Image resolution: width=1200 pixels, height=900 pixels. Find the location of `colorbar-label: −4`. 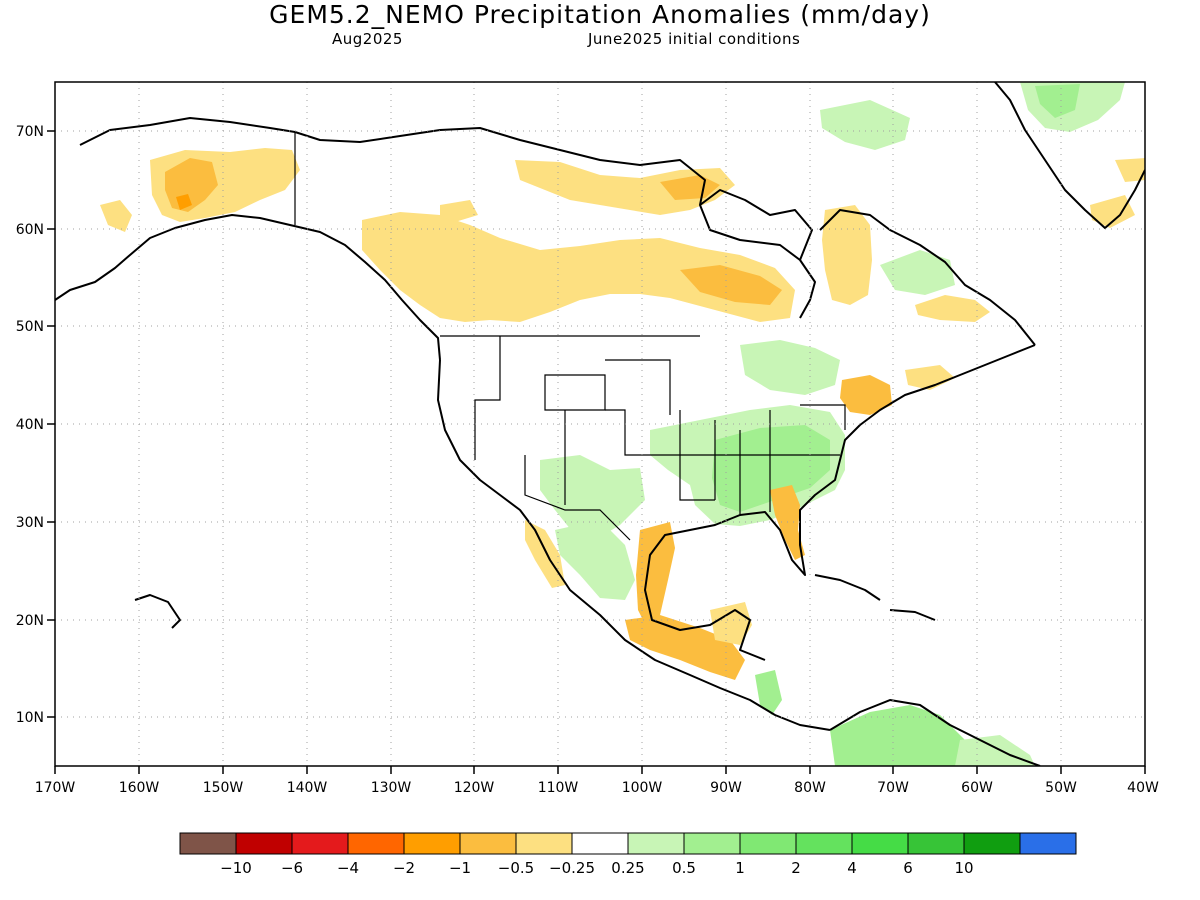

colorbar-label: −4 is located at coordinates (348, 868).